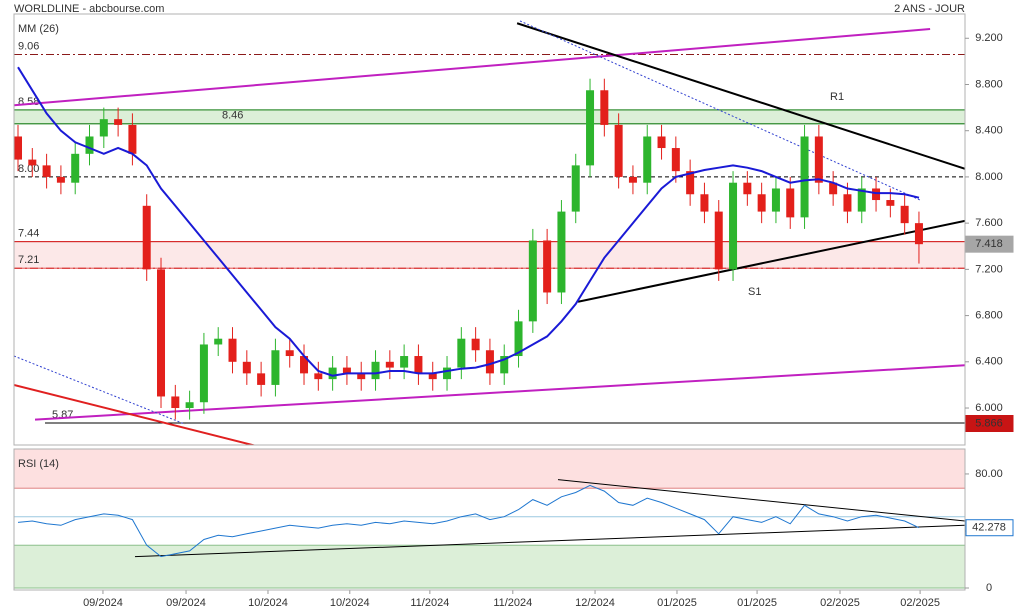 Image resolution: width=1014 pixels, height=613 pixels. What do you see at coordinates (989, 177) in the screenshot?
I see `y-tick-label: 8.000` at bounding box center [989, 177].